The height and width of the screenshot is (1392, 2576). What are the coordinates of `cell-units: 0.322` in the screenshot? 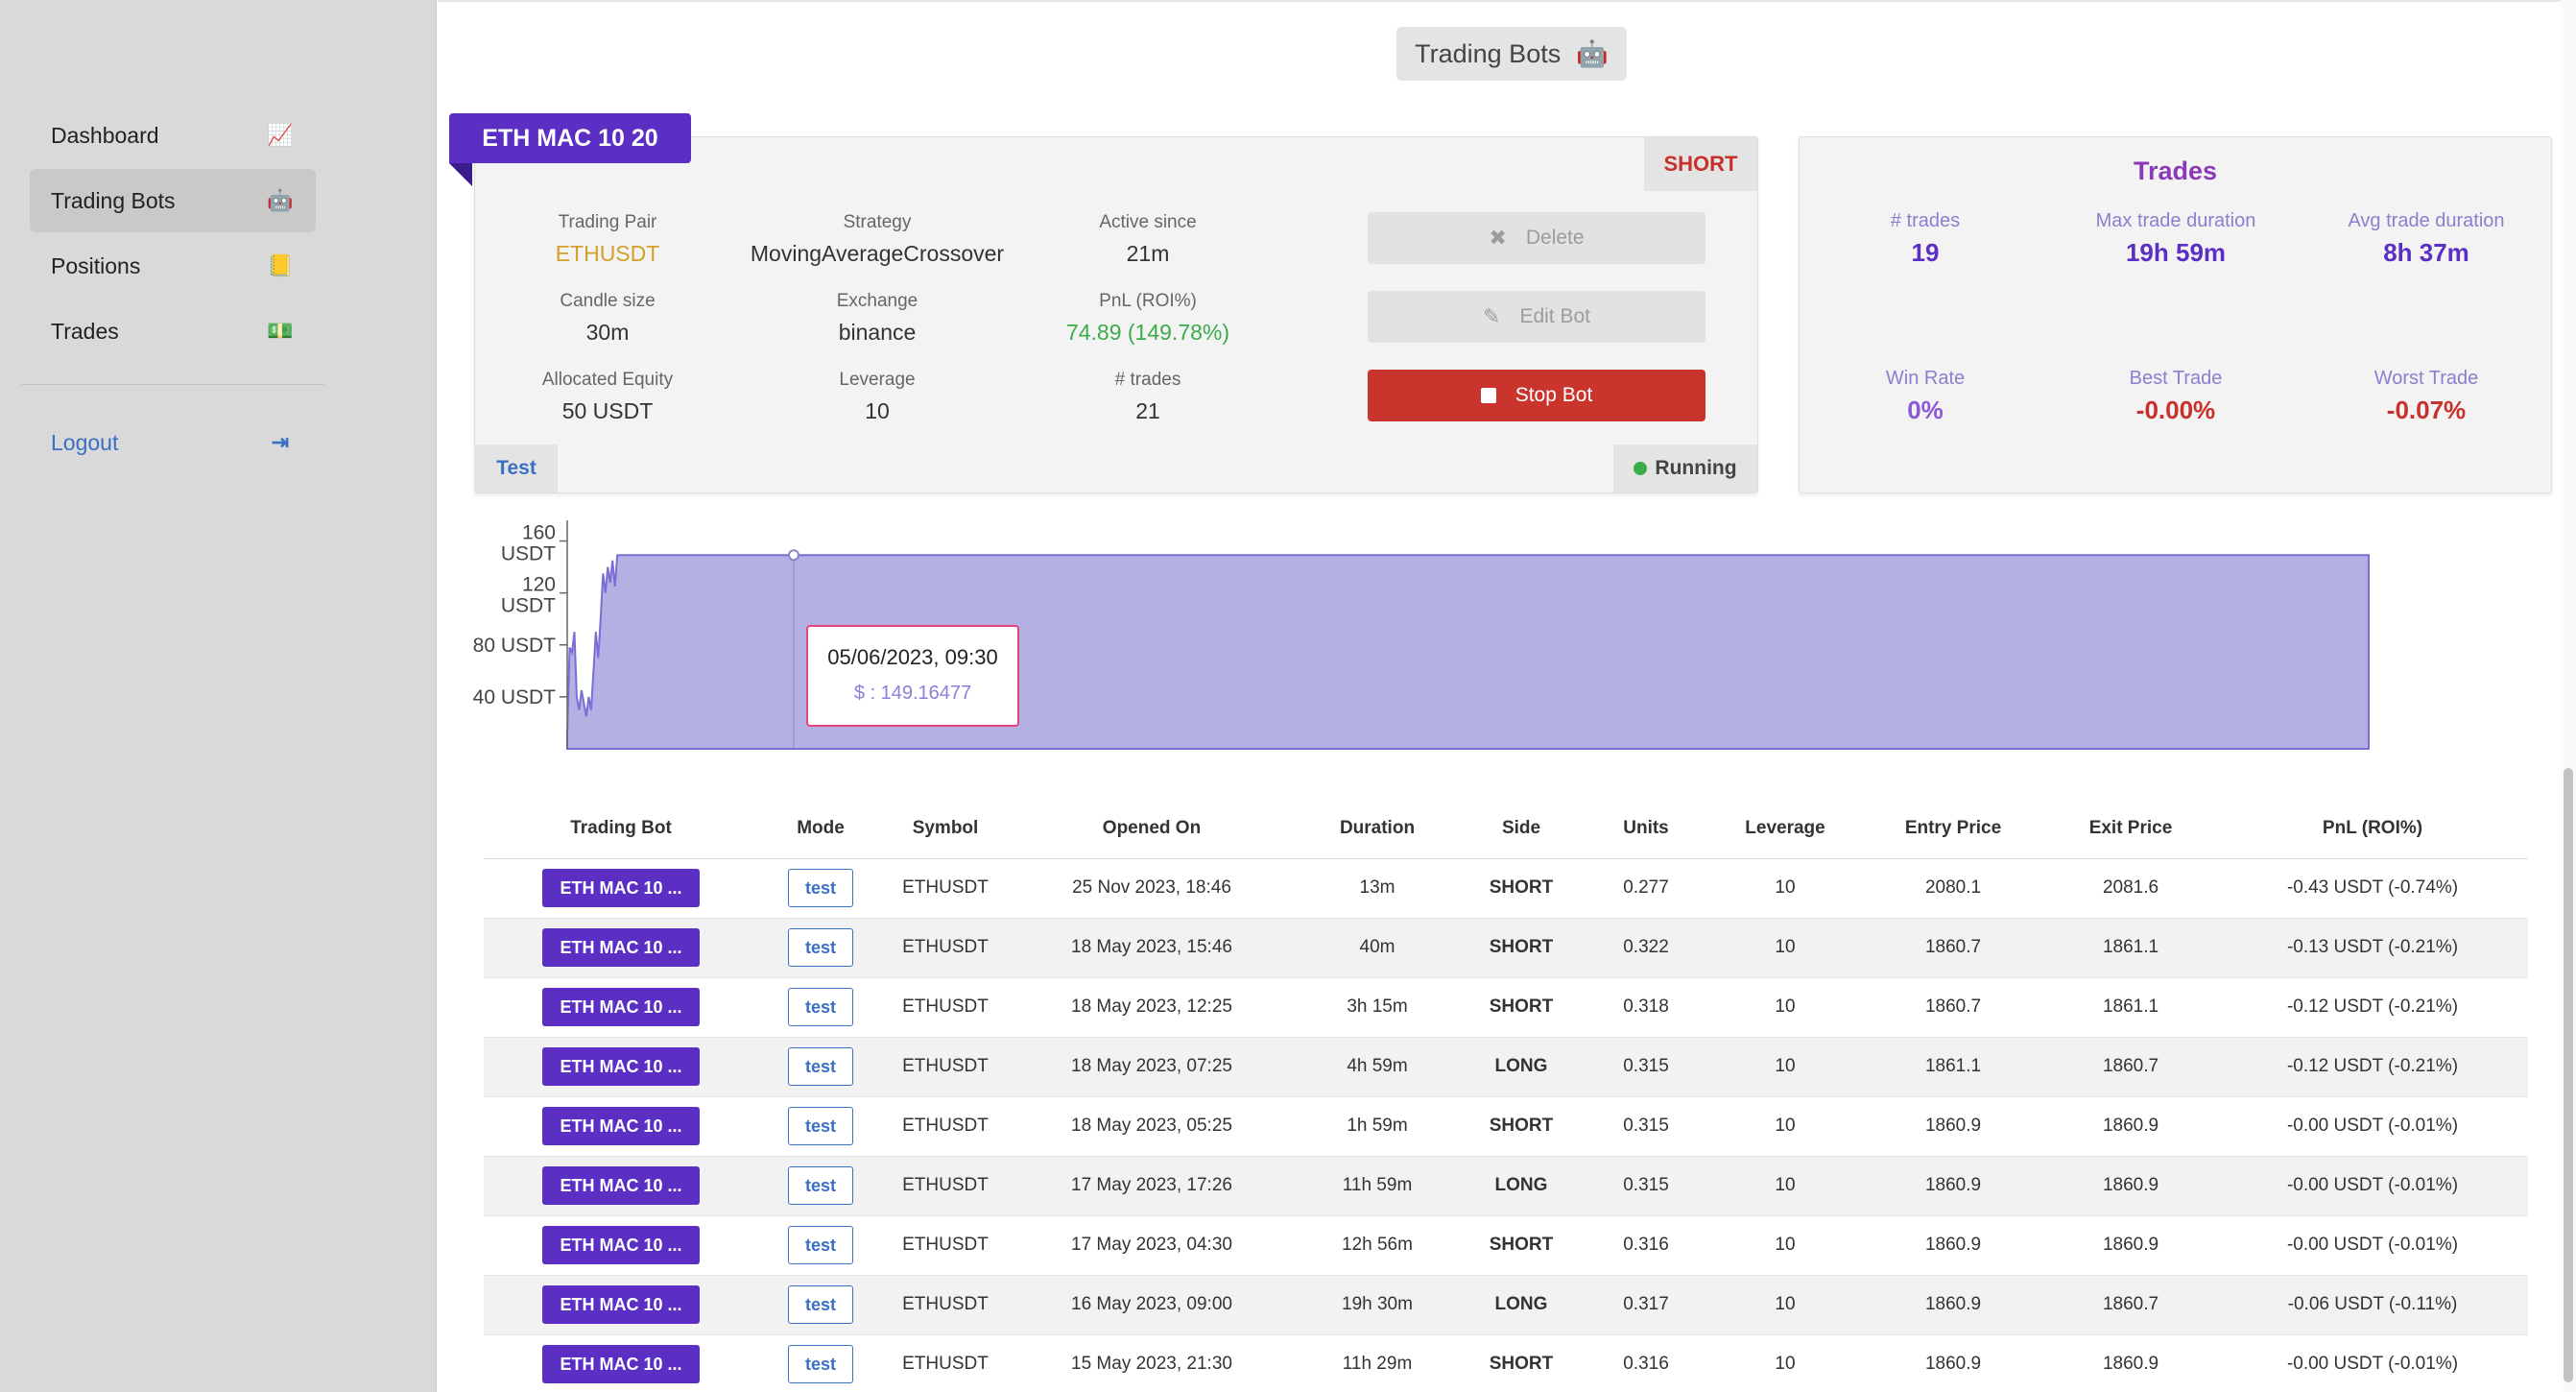 It's located at (1646, 948).